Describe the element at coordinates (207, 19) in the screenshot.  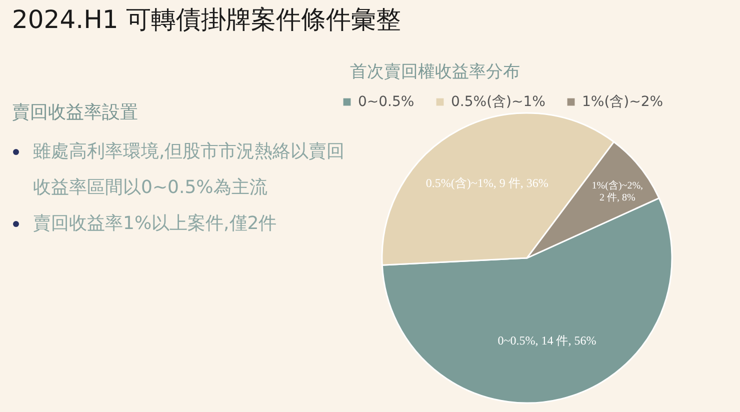
I see `chart-title: 2024.H1 可轉債掛牌案件條件彙整` at that location.